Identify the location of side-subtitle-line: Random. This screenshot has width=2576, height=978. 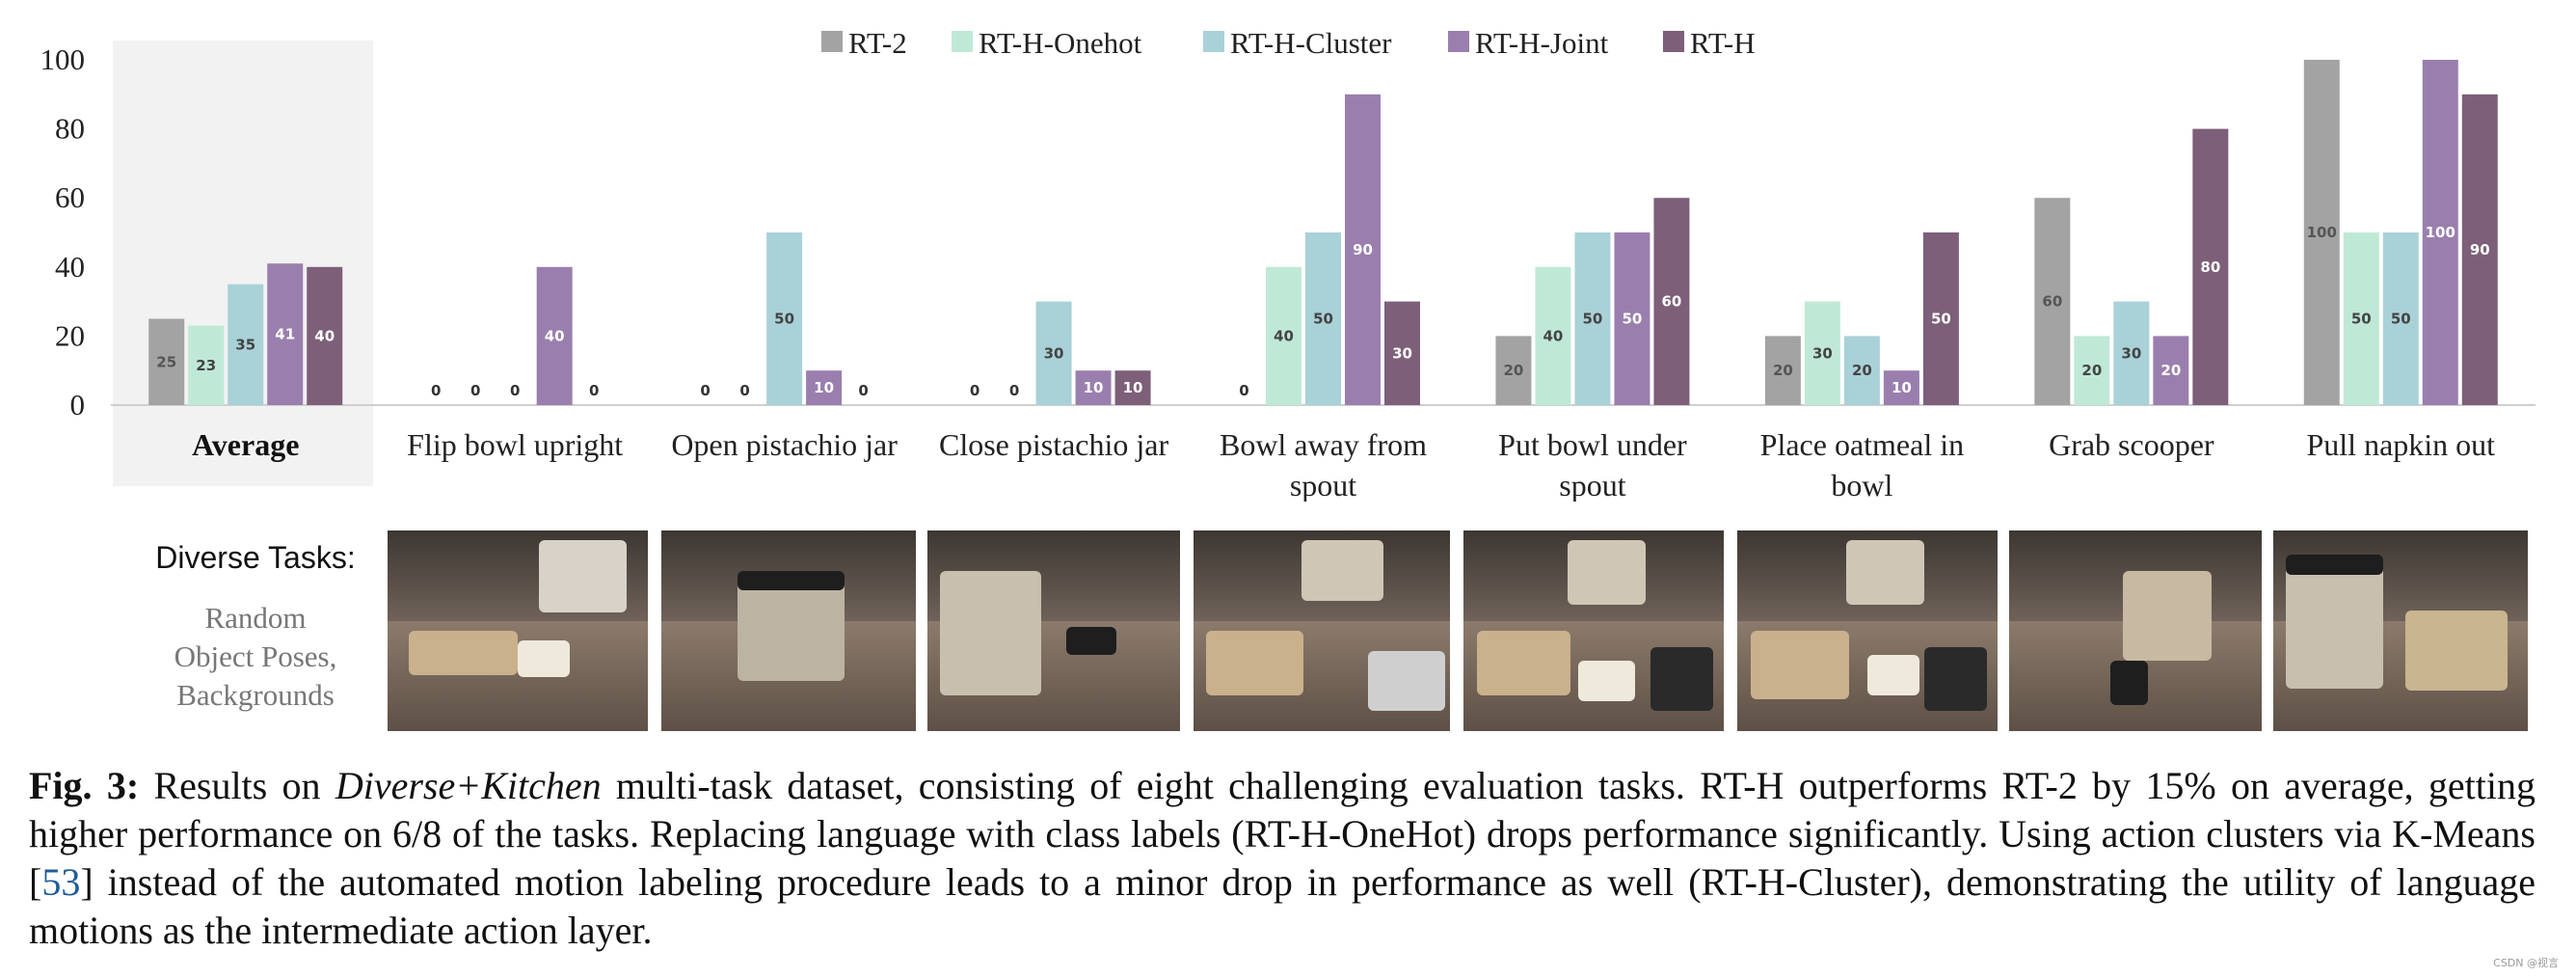
(256, 618).